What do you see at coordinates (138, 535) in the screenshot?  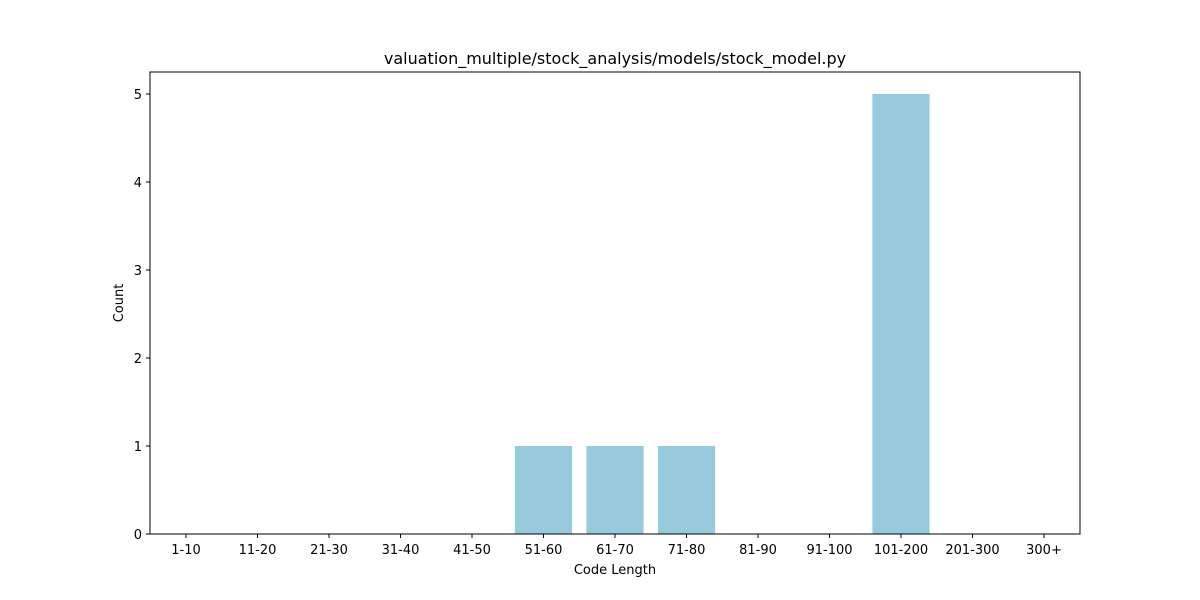 I see `y-tick-label: 0` at bounding box center [138, 535].